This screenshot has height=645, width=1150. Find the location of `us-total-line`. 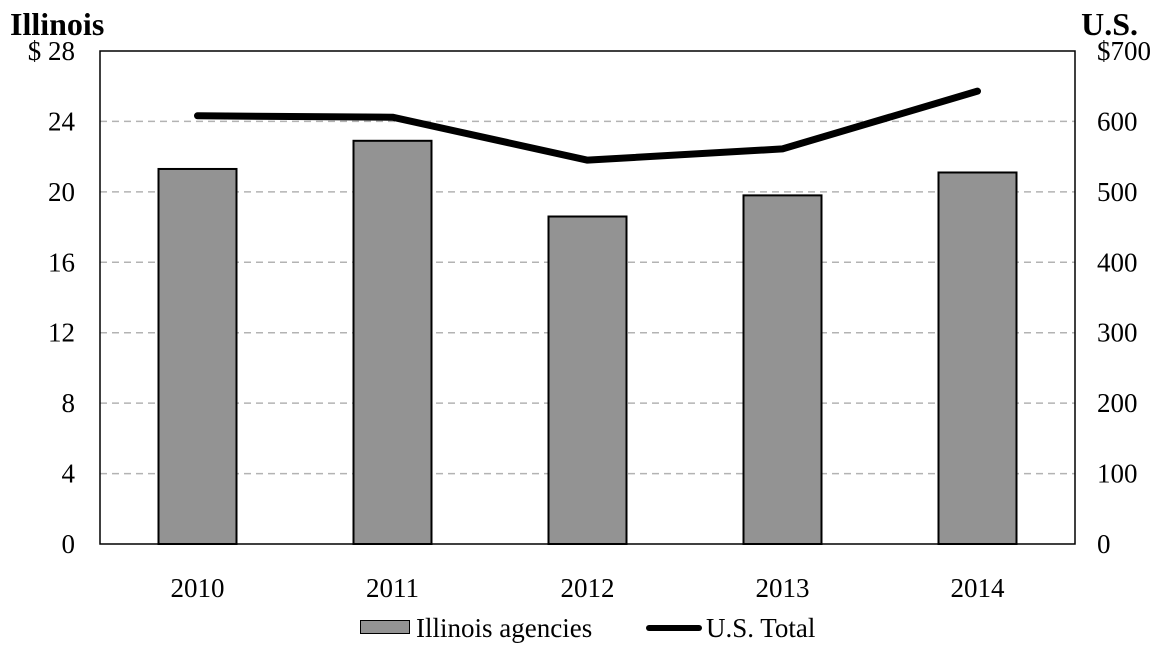

us-total-line is located at coordinates (587, 125).